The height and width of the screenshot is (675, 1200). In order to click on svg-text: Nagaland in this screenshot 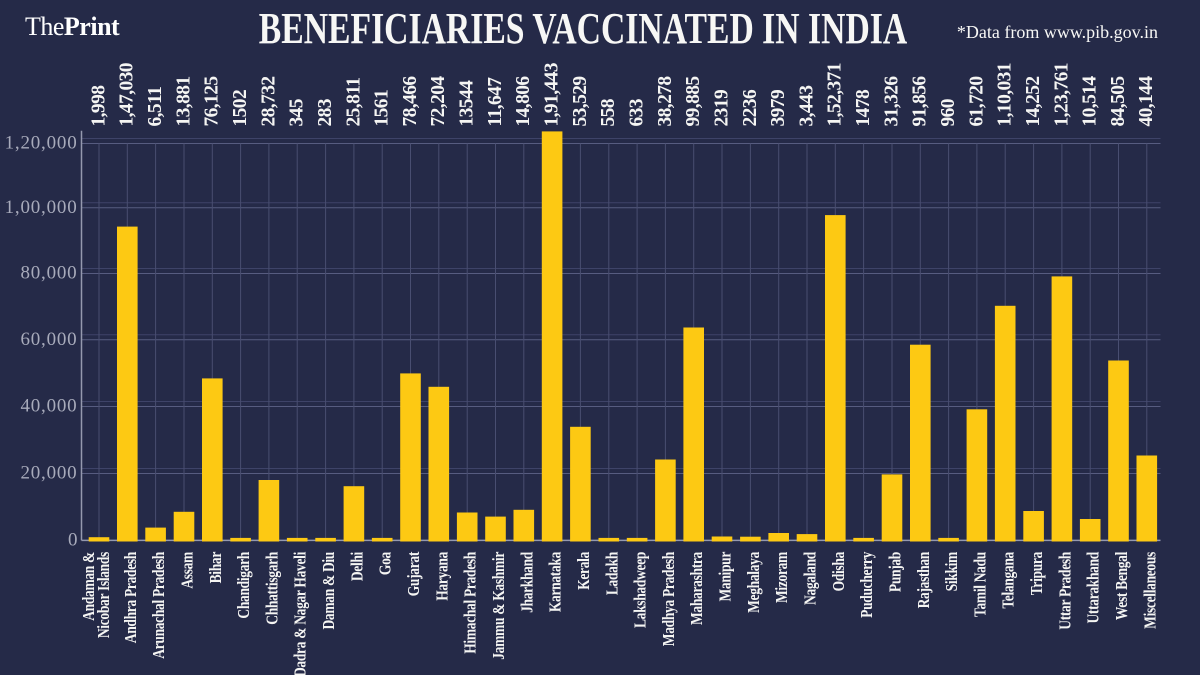, I will do `click(810, 578)`.